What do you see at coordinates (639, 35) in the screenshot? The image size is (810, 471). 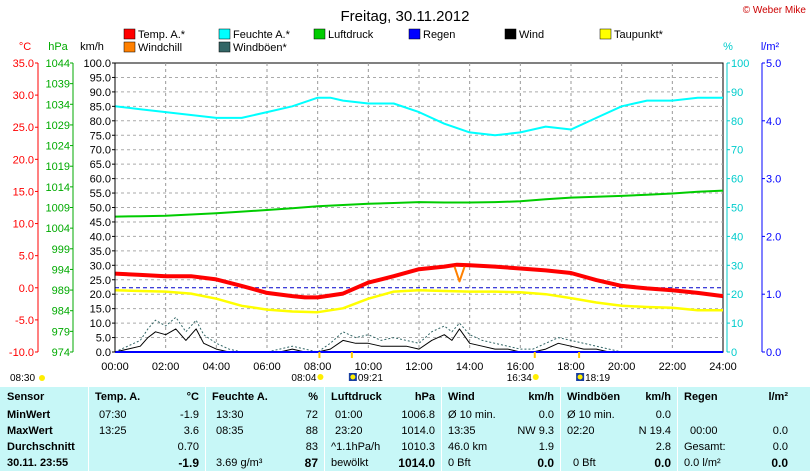 I see `legend-label: Taupunkt*` at bounding box center [639, 35].